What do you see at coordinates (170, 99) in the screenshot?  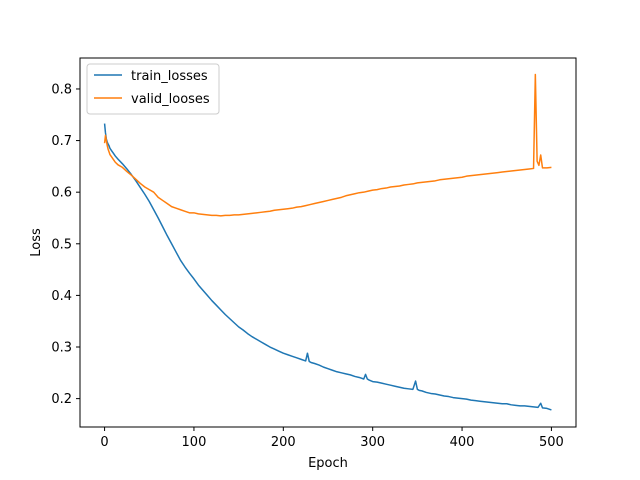 I see `legend-label-valid-looses: valid_looses` at bounding box center [170, 99].